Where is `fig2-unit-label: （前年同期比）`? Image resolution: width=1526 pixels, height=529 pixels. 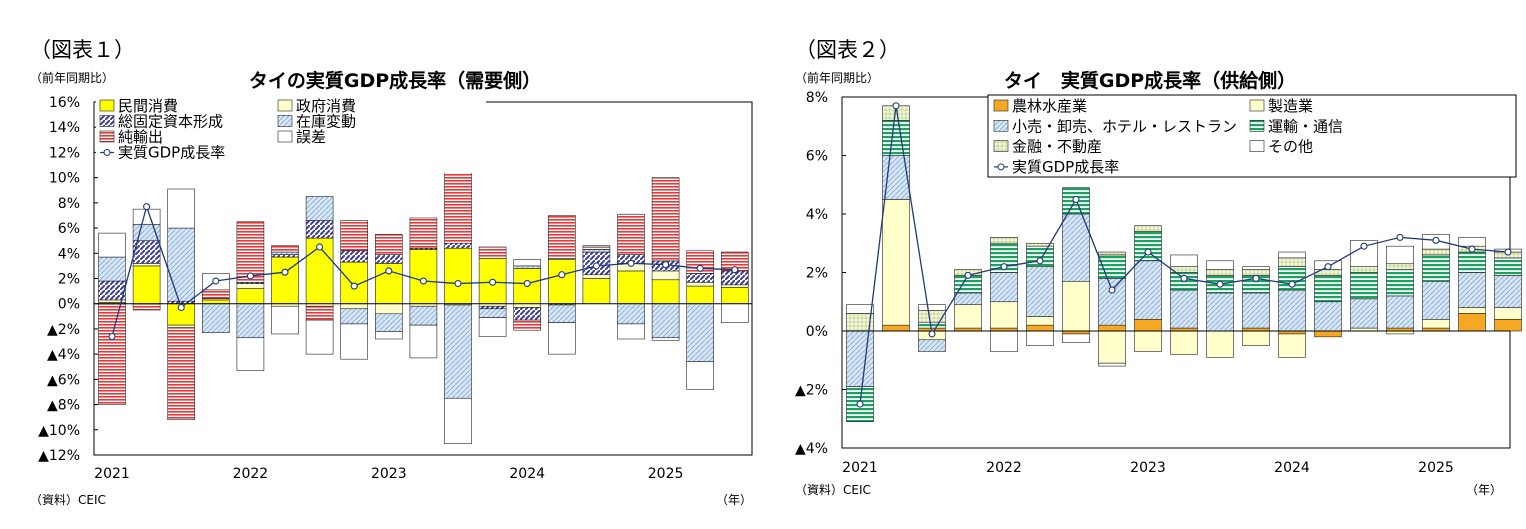
fig2-unit-label: （前年同期比） is located at coordinates (837, 78).